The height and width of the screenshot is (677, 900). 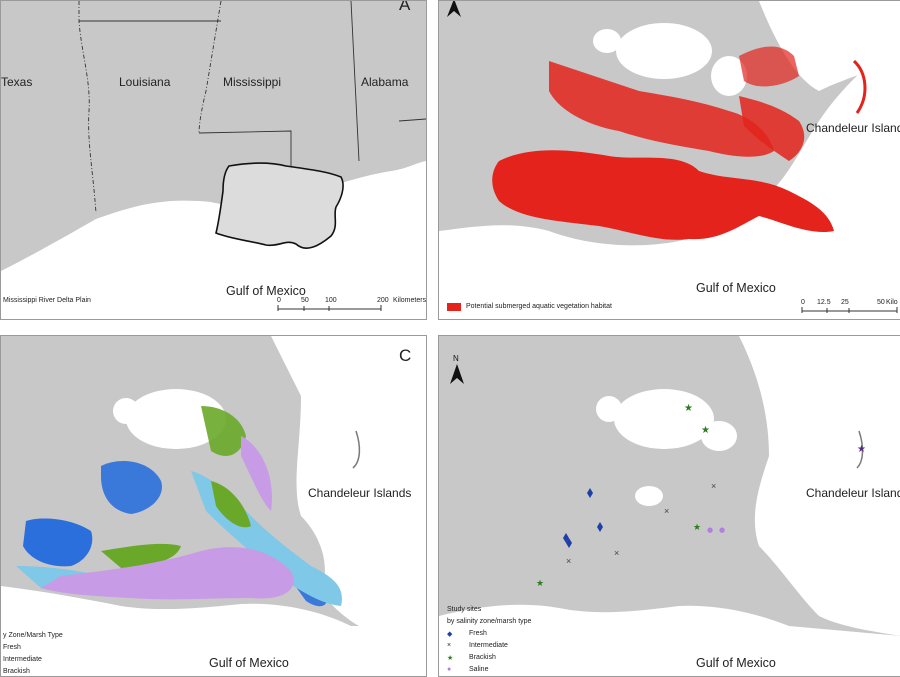 I want to click on north-arrow-icon: N, so click(x=457, y=371).